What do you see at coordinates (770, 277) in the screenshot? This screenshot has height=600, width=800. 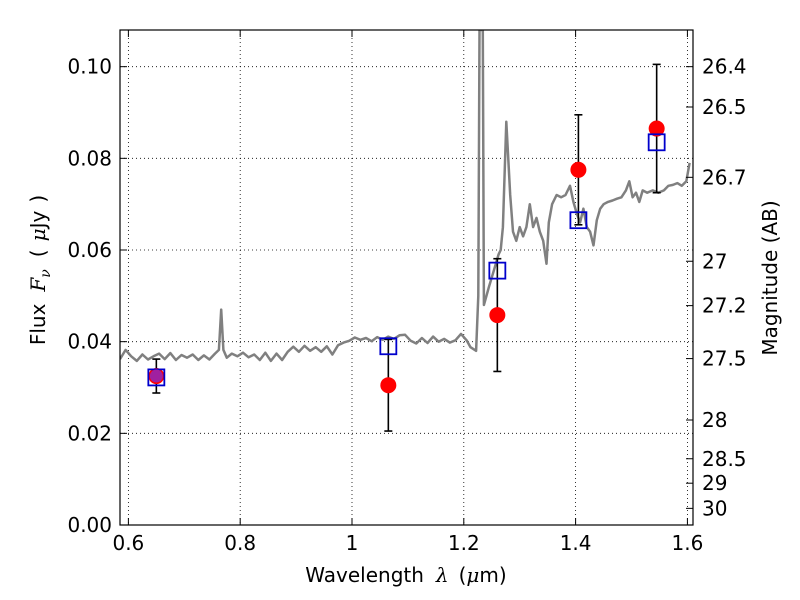 I see `y-axis-label-right: Magnitude (AB)` at bounding box center [770, 277].